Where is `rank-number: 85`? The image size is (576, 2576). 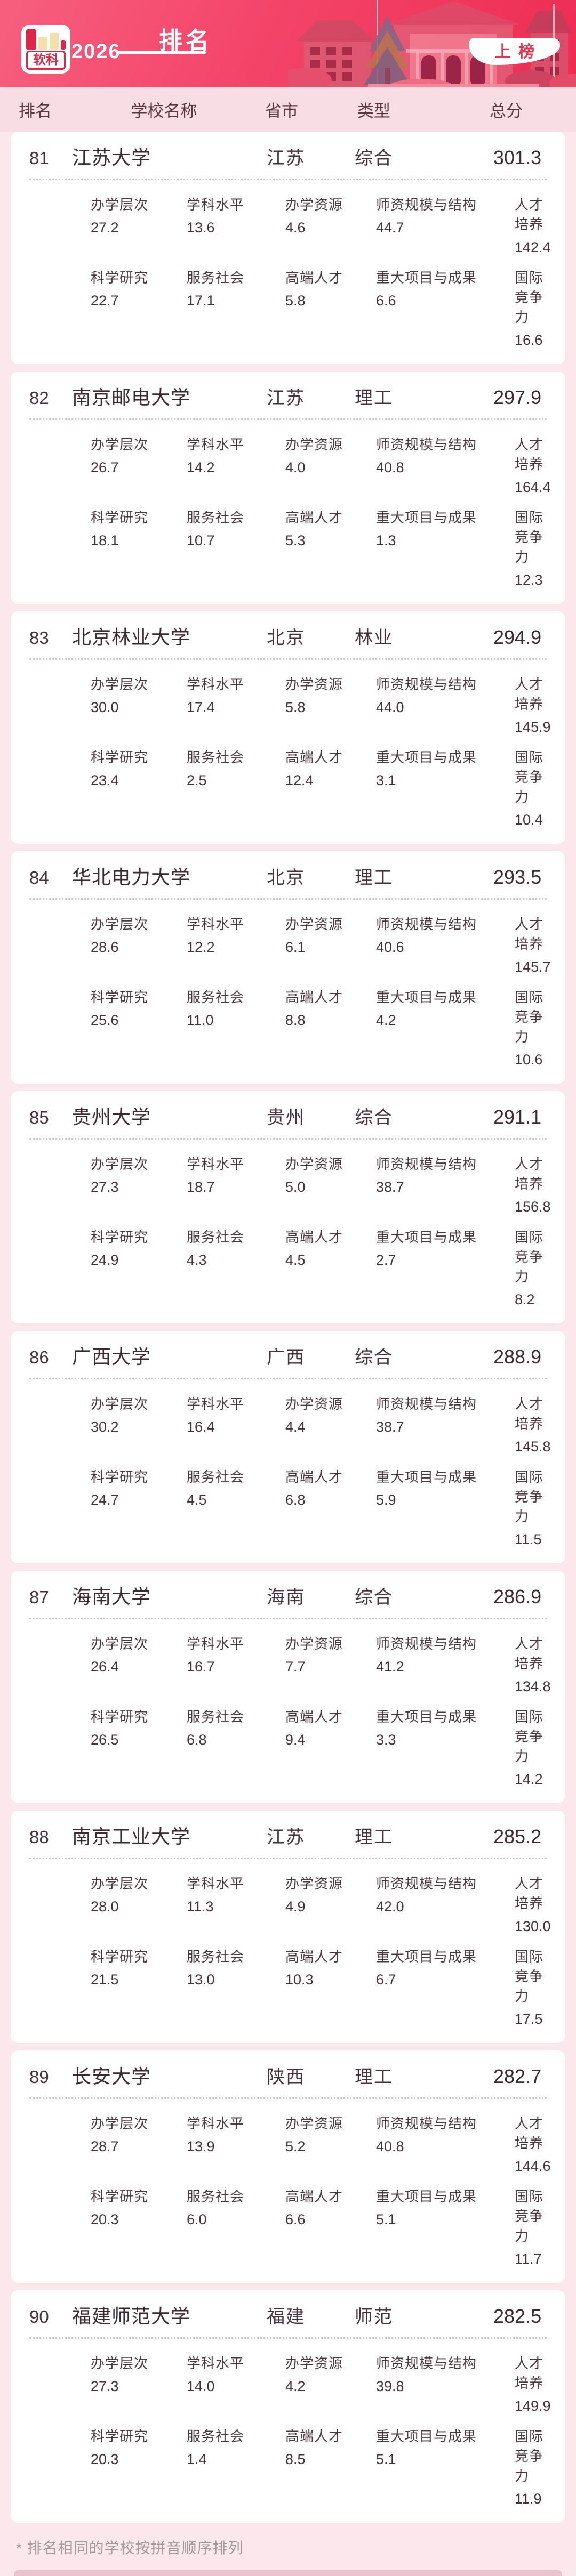 rank-number: 85 is located at coordinates (39, 1117).